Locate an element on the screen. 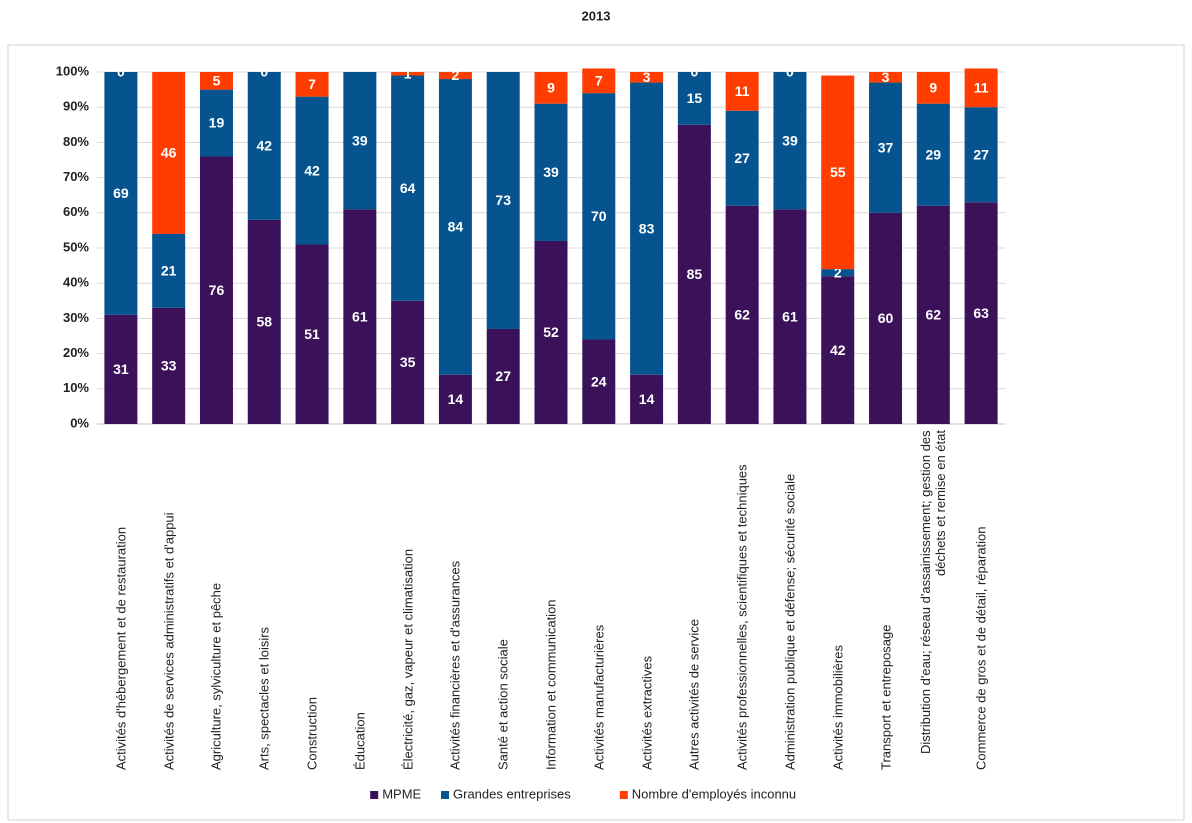 The image size is (1192, 823). data-label: 21 is located at coordinates (169, 271).